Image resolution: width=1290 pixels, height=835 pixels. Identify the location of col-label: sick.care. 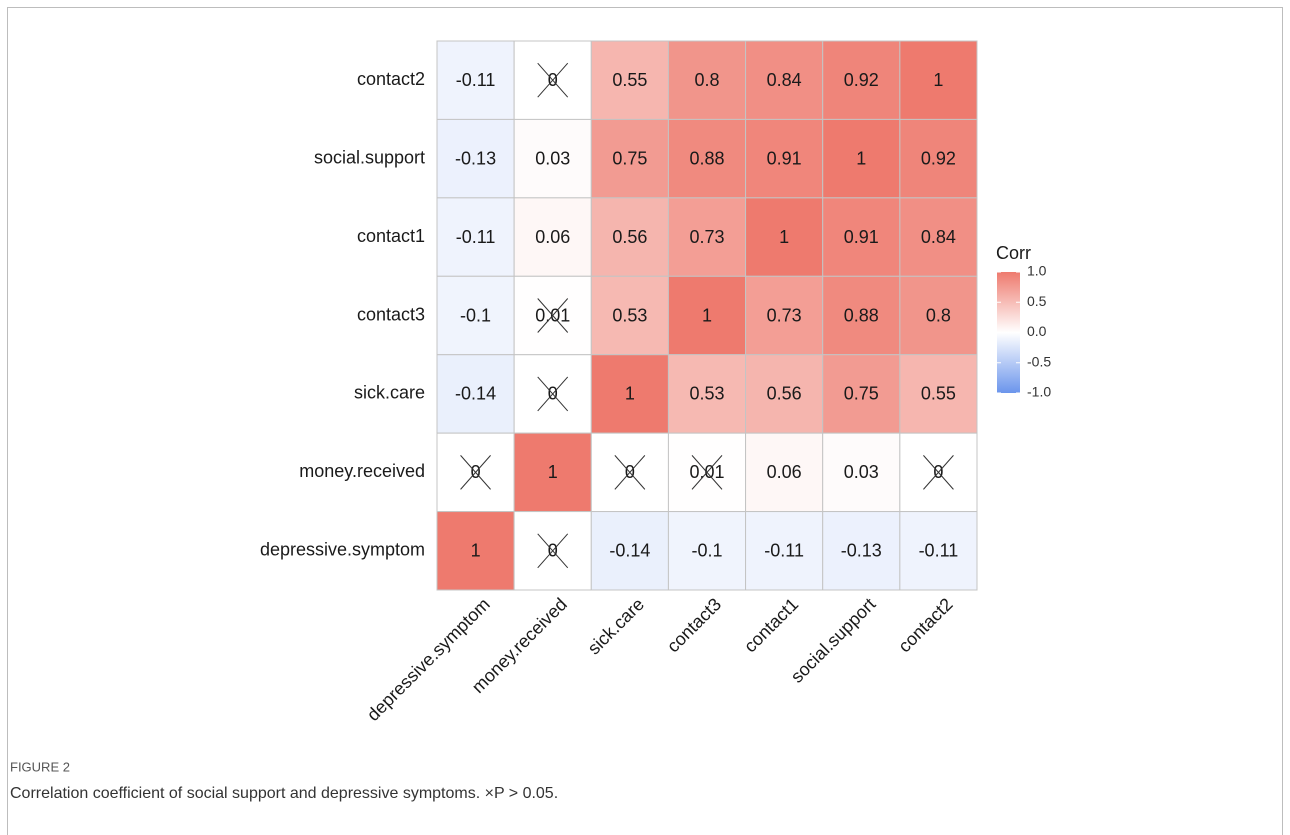
(616, 626).